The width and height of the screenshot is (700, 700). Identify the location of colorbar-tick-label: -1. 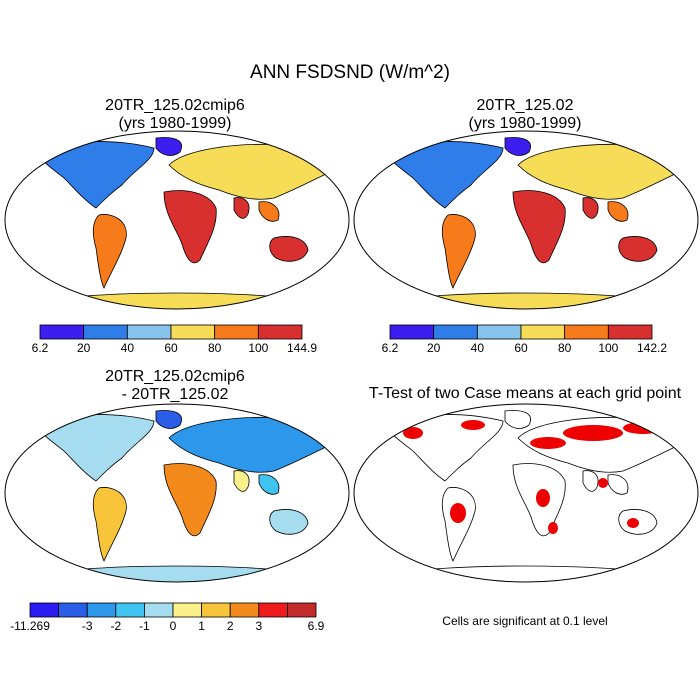
(144, 626).